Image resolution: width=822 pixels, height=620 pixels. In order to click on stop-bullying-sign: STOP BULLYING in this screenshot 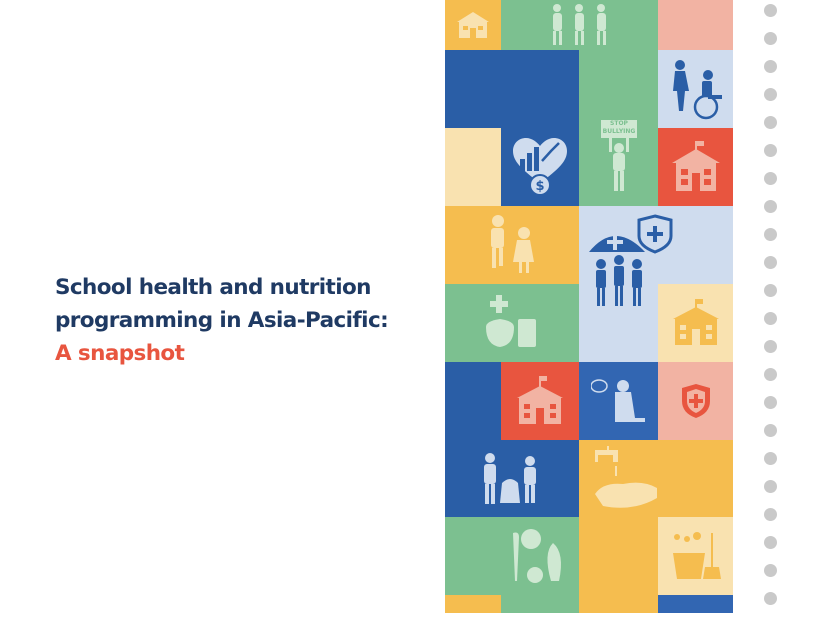, I will do `click(619, 129)`.